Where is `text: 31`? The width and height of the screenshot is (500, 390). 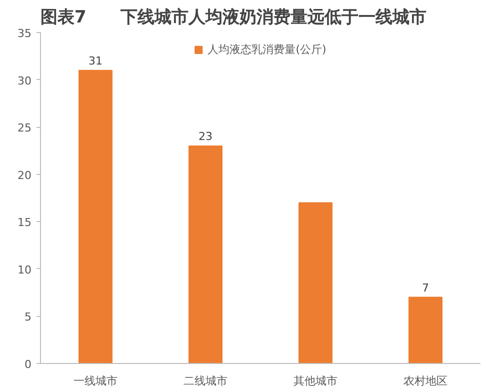
text: 31 is located at coordinates (95, 61).